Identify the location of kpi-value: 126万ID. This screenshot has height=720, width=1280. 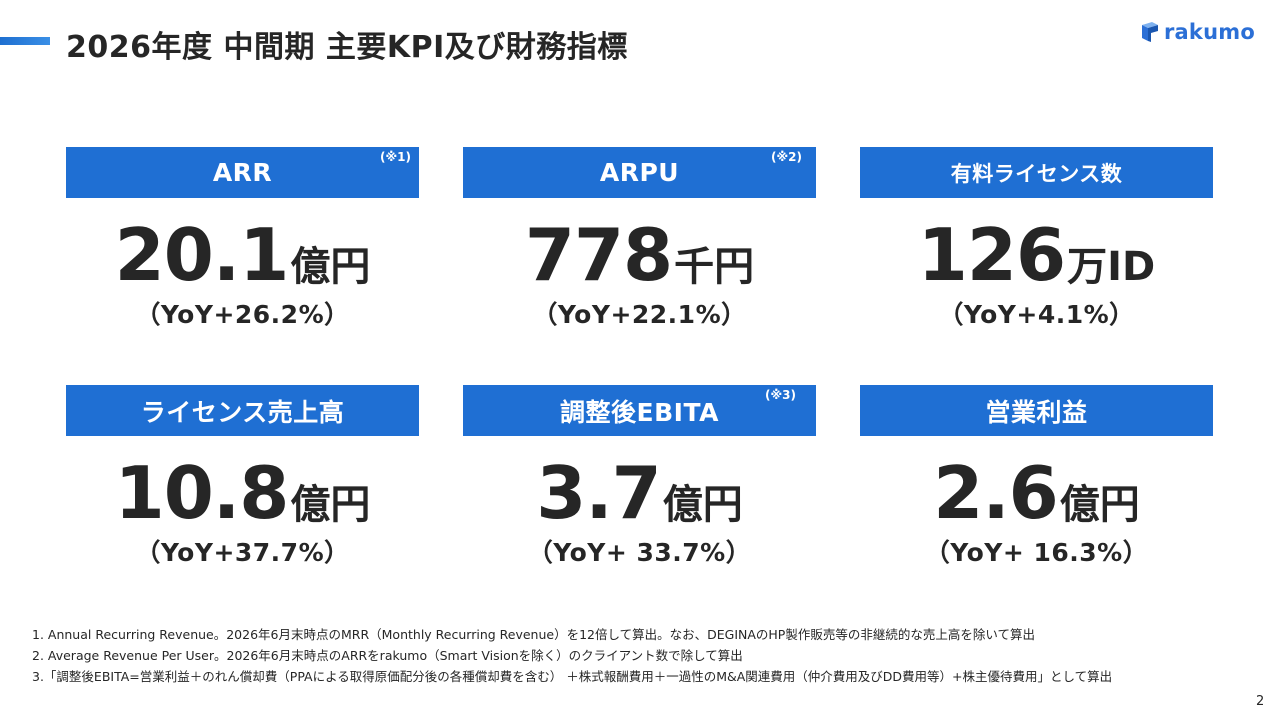
(1036, 255).